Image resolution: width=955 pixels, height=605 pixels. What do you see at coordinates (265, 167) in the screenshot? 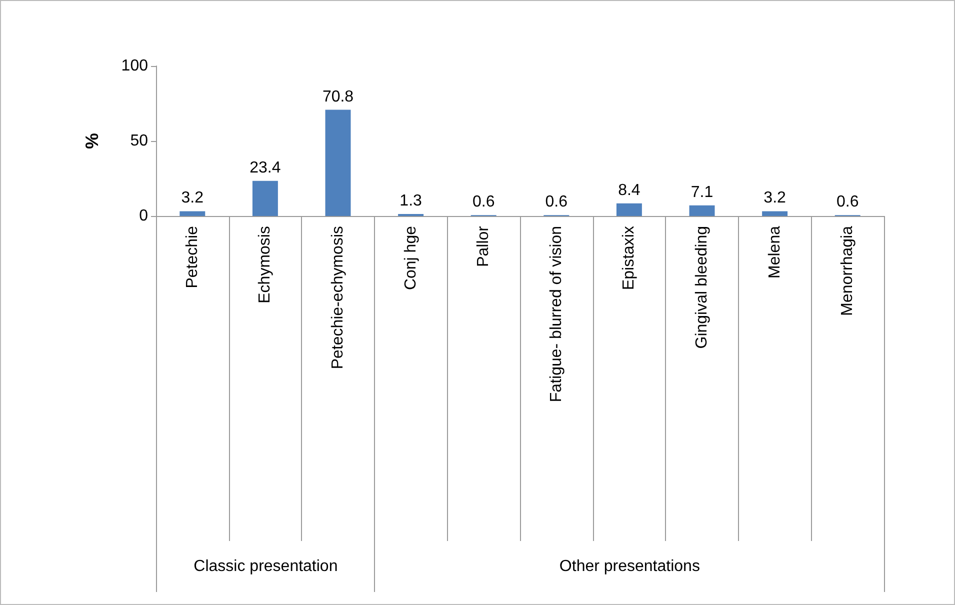
I see `data-label: 23.4` at bounding box center [265, 167].